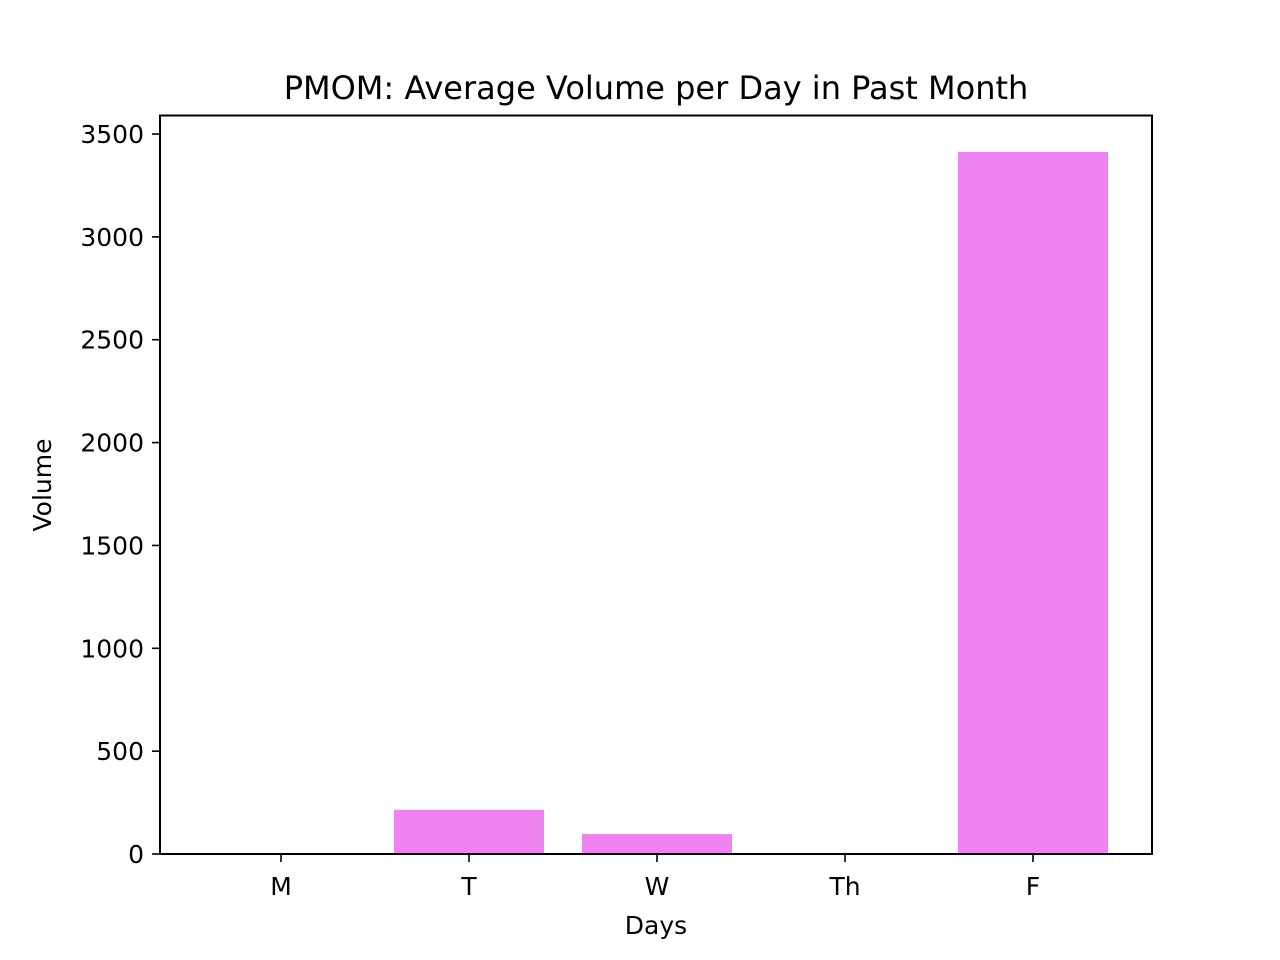 Image resolution: width=1280 pixels, height=960 pixels. What do you see at coordinates (281, 886) in the screenshot?
I see `x-tick-label: M` at bounding box center [281, 886].